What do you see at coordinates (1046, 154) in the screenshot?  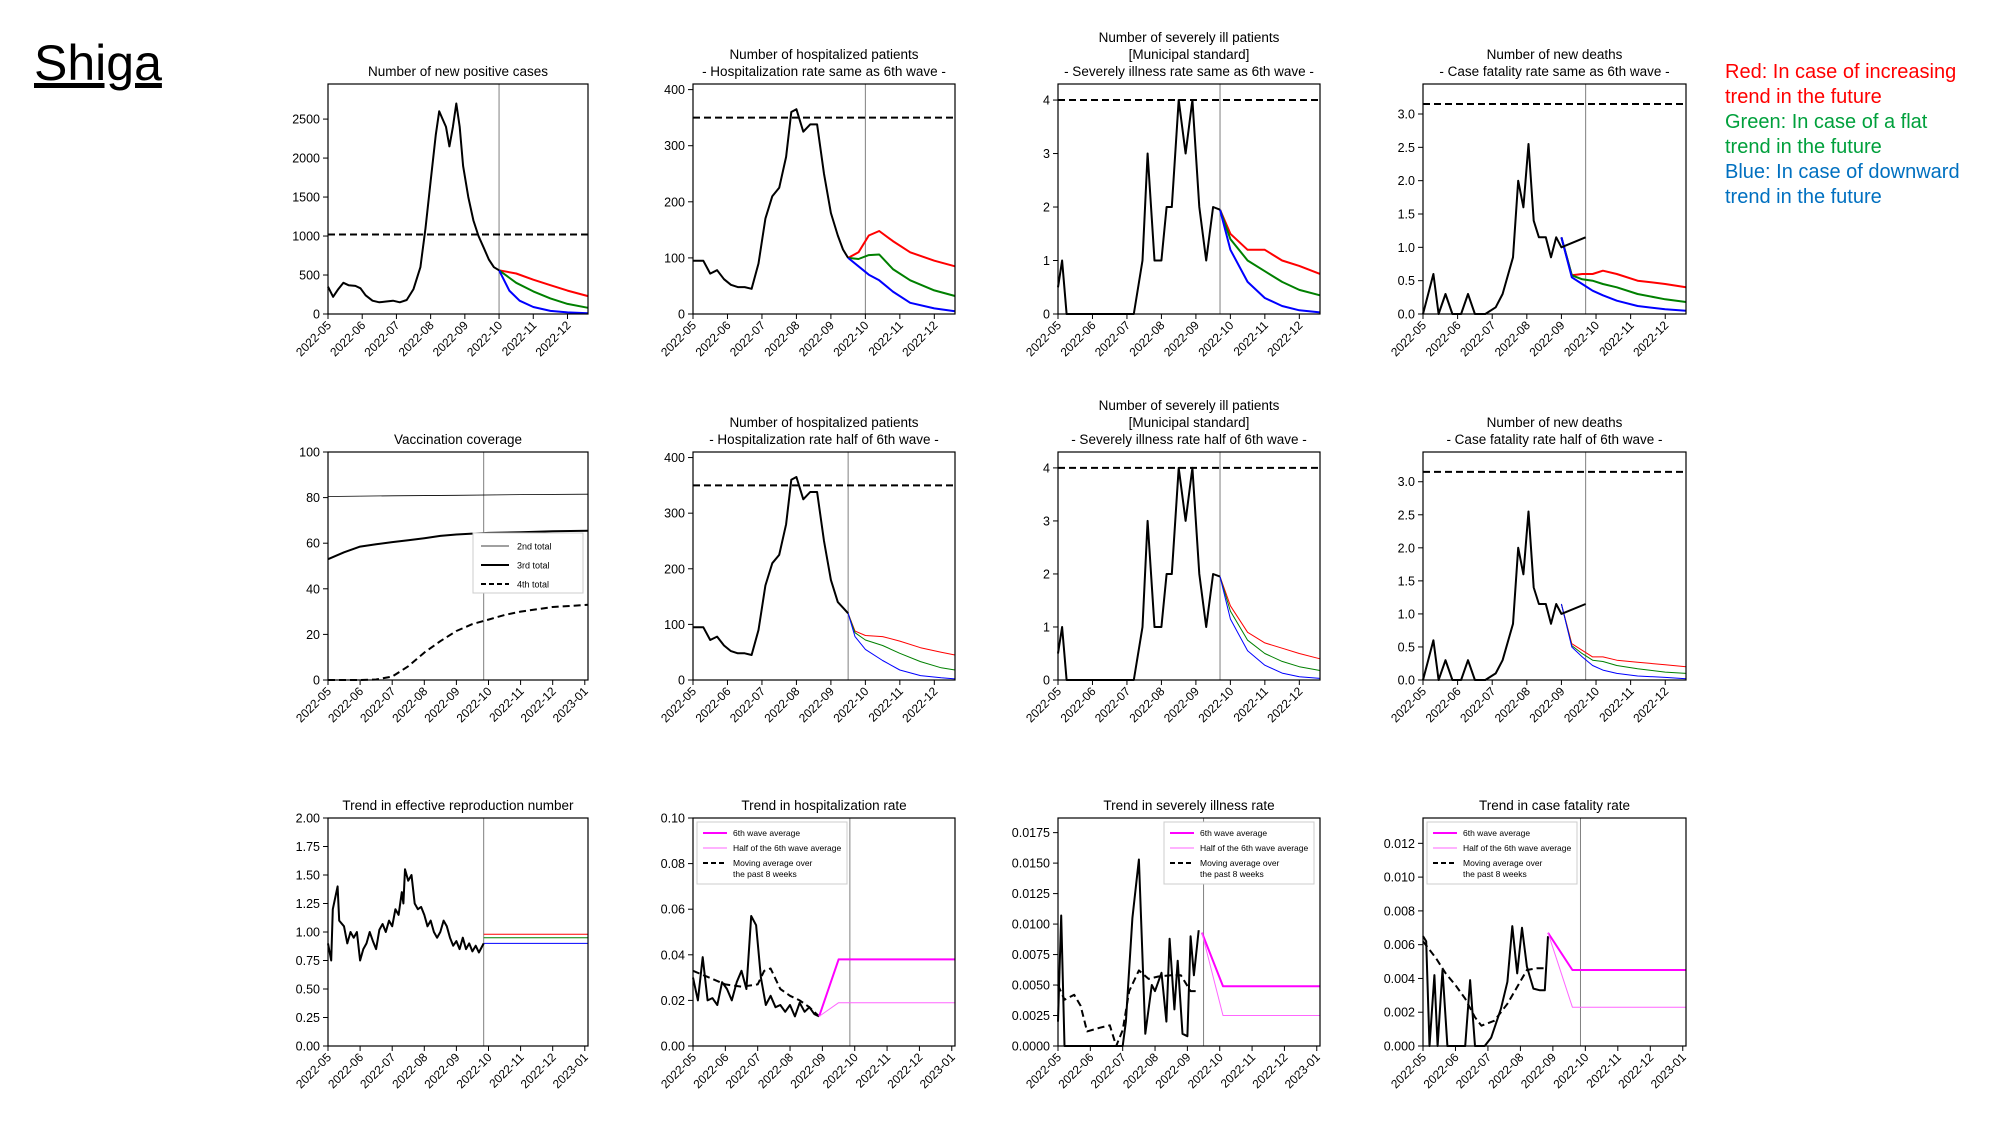 I see `y-tick-label: 3` at bounding box center [1046, 154].